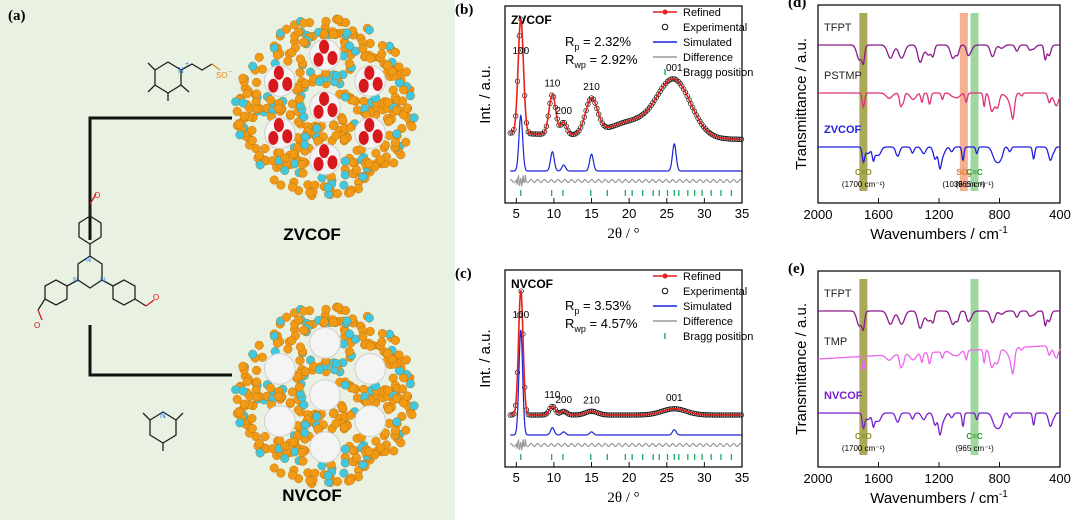 This screenshot has height=525, width=1080. I want to click on x-tick-label: 2000, so click(818, 214).